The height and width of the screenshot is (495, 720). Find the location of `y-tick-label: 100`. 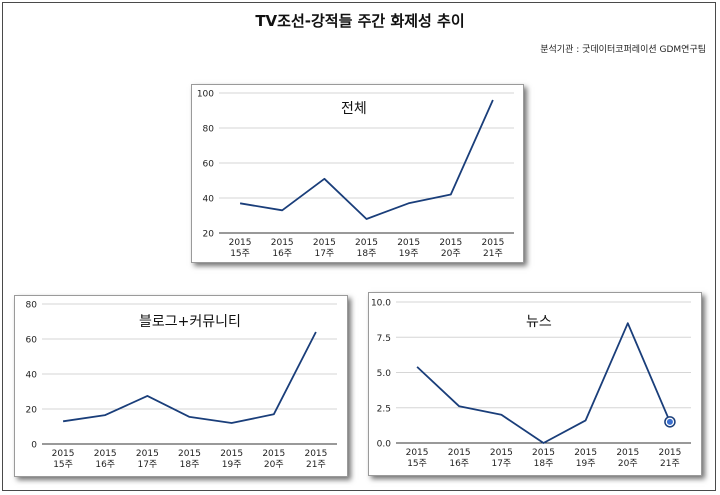

y-tick-label: 100 is located at coordinates (205, 95).